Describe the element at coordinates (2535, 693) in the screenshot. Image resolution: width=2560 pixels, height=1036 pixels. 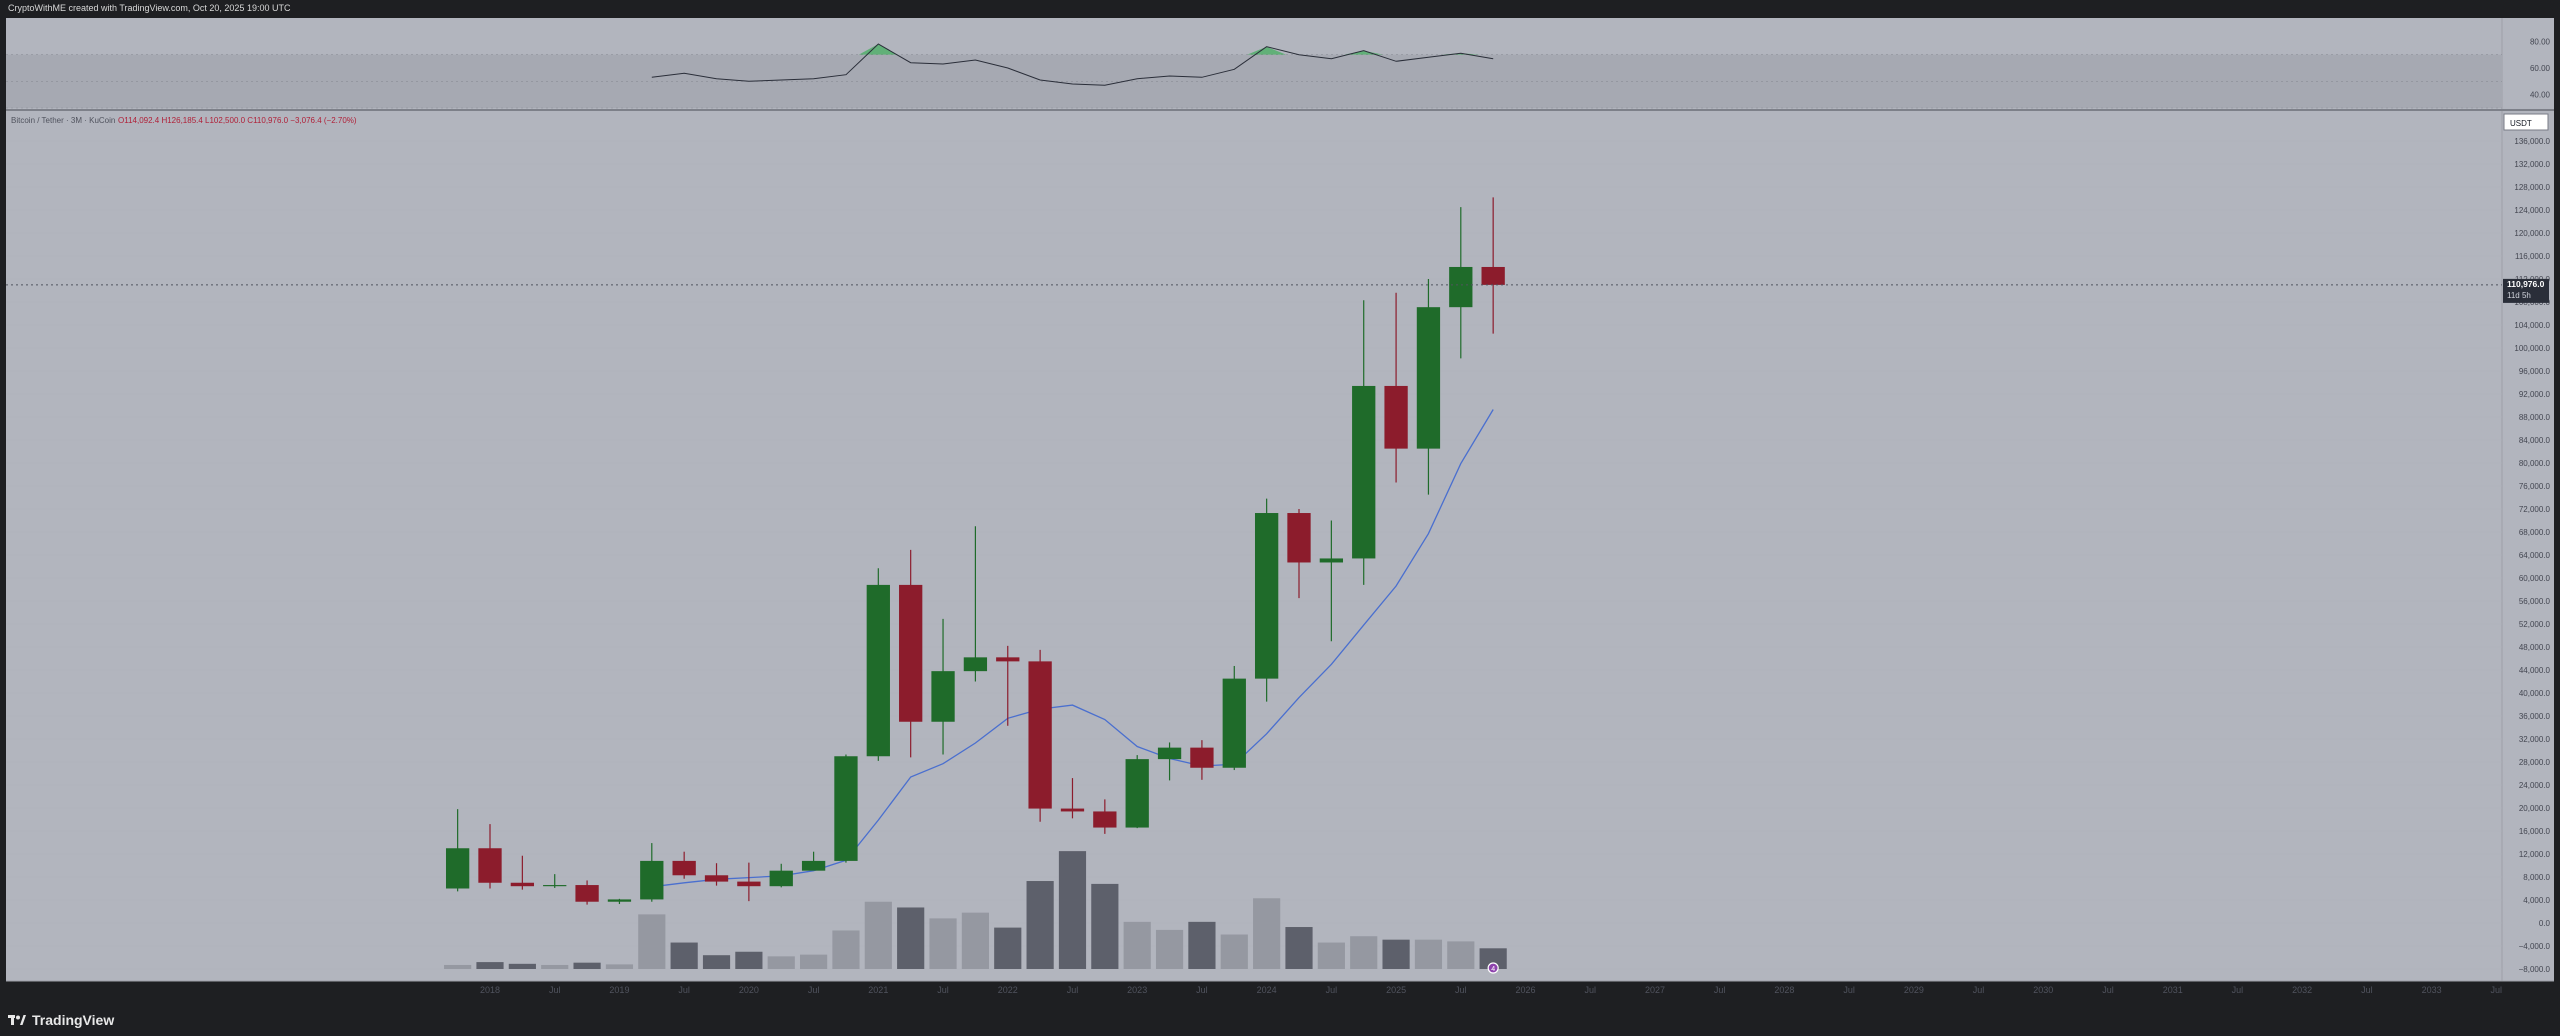
I see `price-tick-label: 40,000.0` at that location.